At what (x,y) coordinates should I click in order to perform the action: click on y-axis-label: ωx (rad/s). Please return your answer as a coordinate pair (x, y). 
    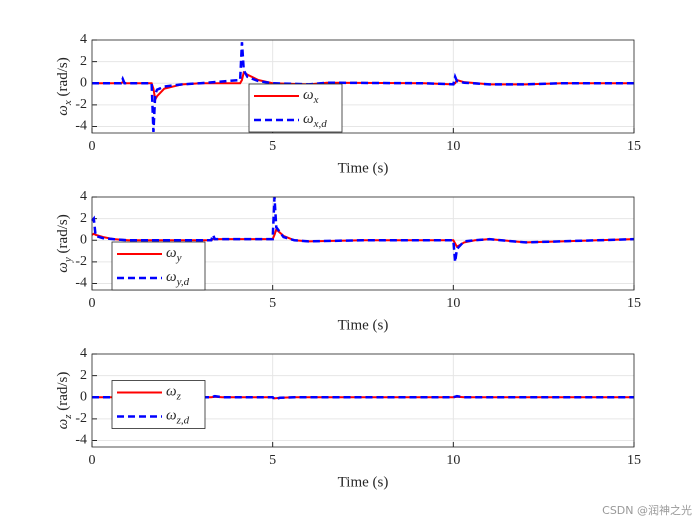
    Looking at the image, I should click on (64, 86).